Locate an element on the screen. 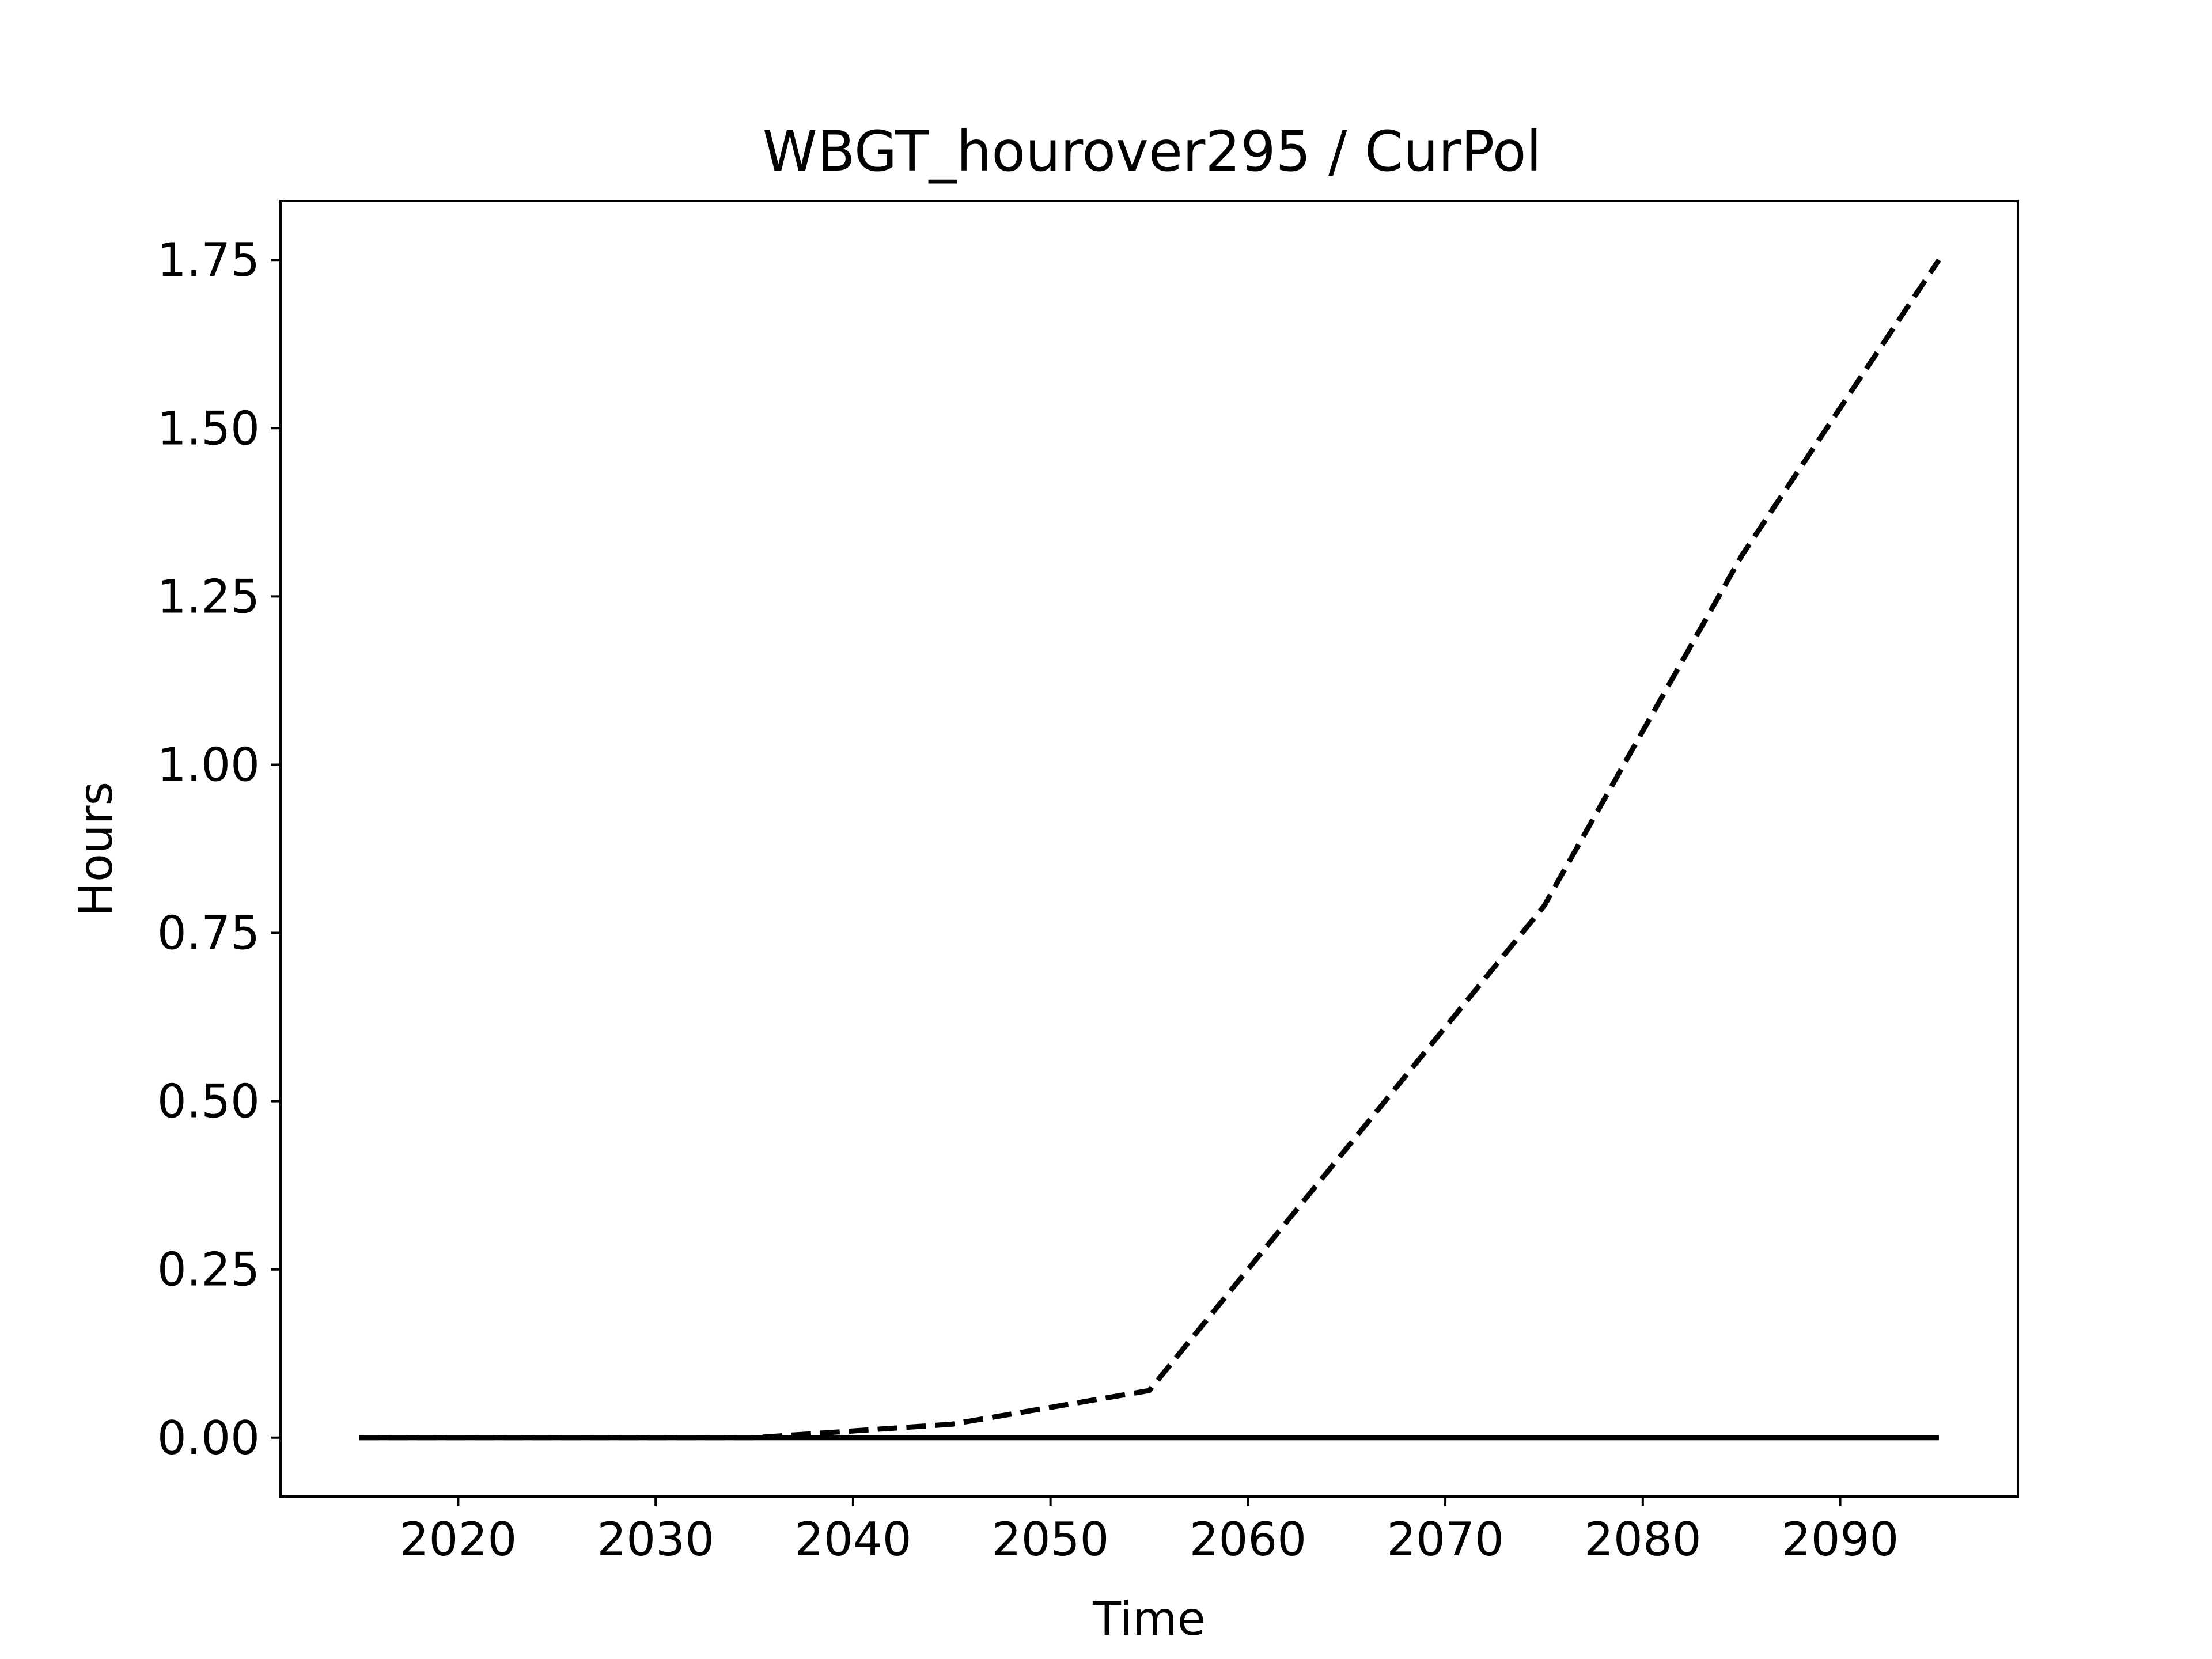  y-tick-label: 1.25 is located at coordinates (208, 596).